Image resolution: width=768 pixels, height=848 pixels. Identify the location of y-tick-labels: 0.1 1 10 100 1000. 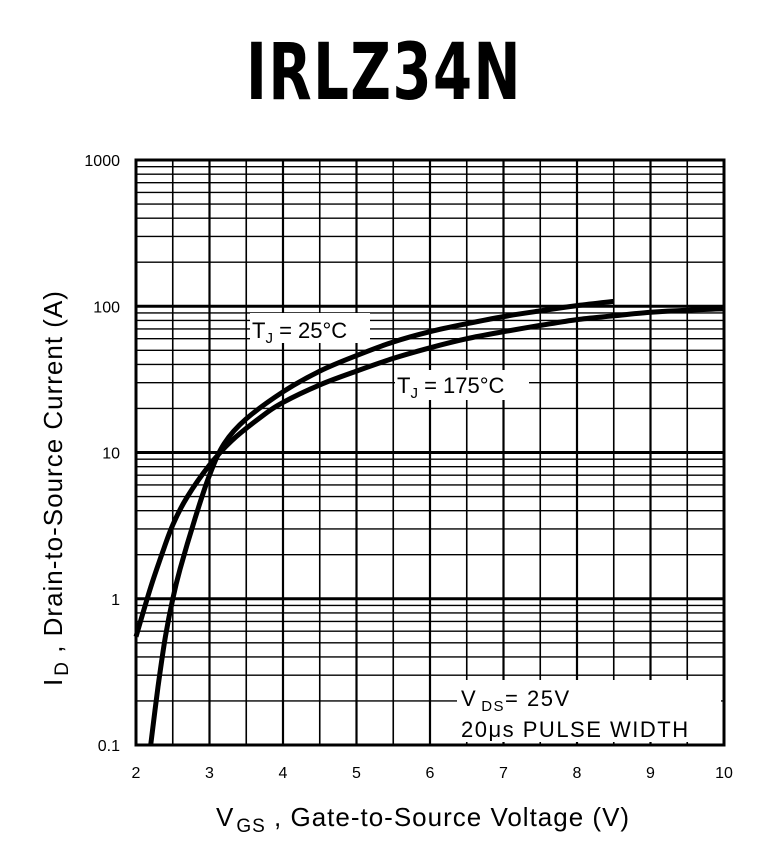
(102, 454).